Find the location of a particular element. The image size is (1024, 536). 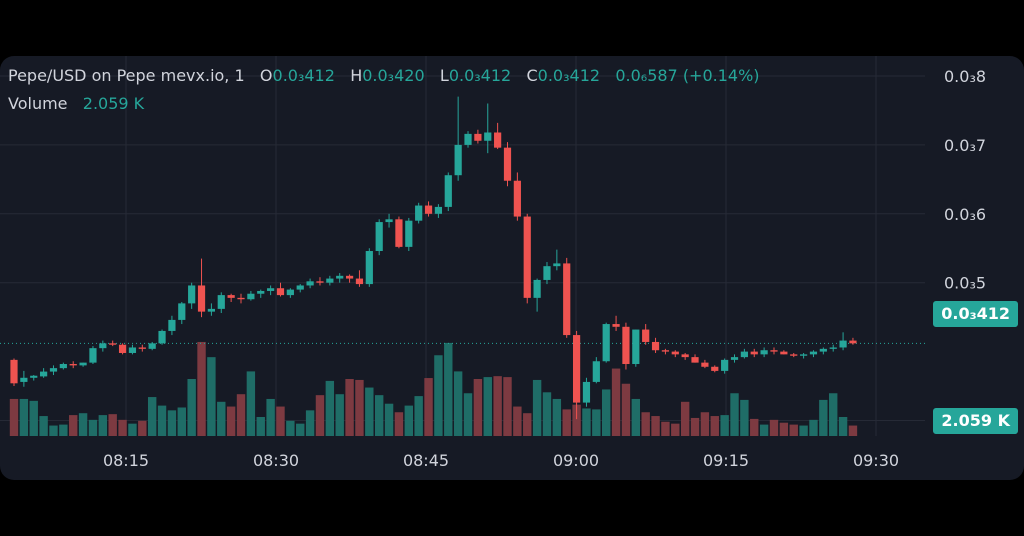

high-value: 0.0₃420 is located at coordinates (393, 75).